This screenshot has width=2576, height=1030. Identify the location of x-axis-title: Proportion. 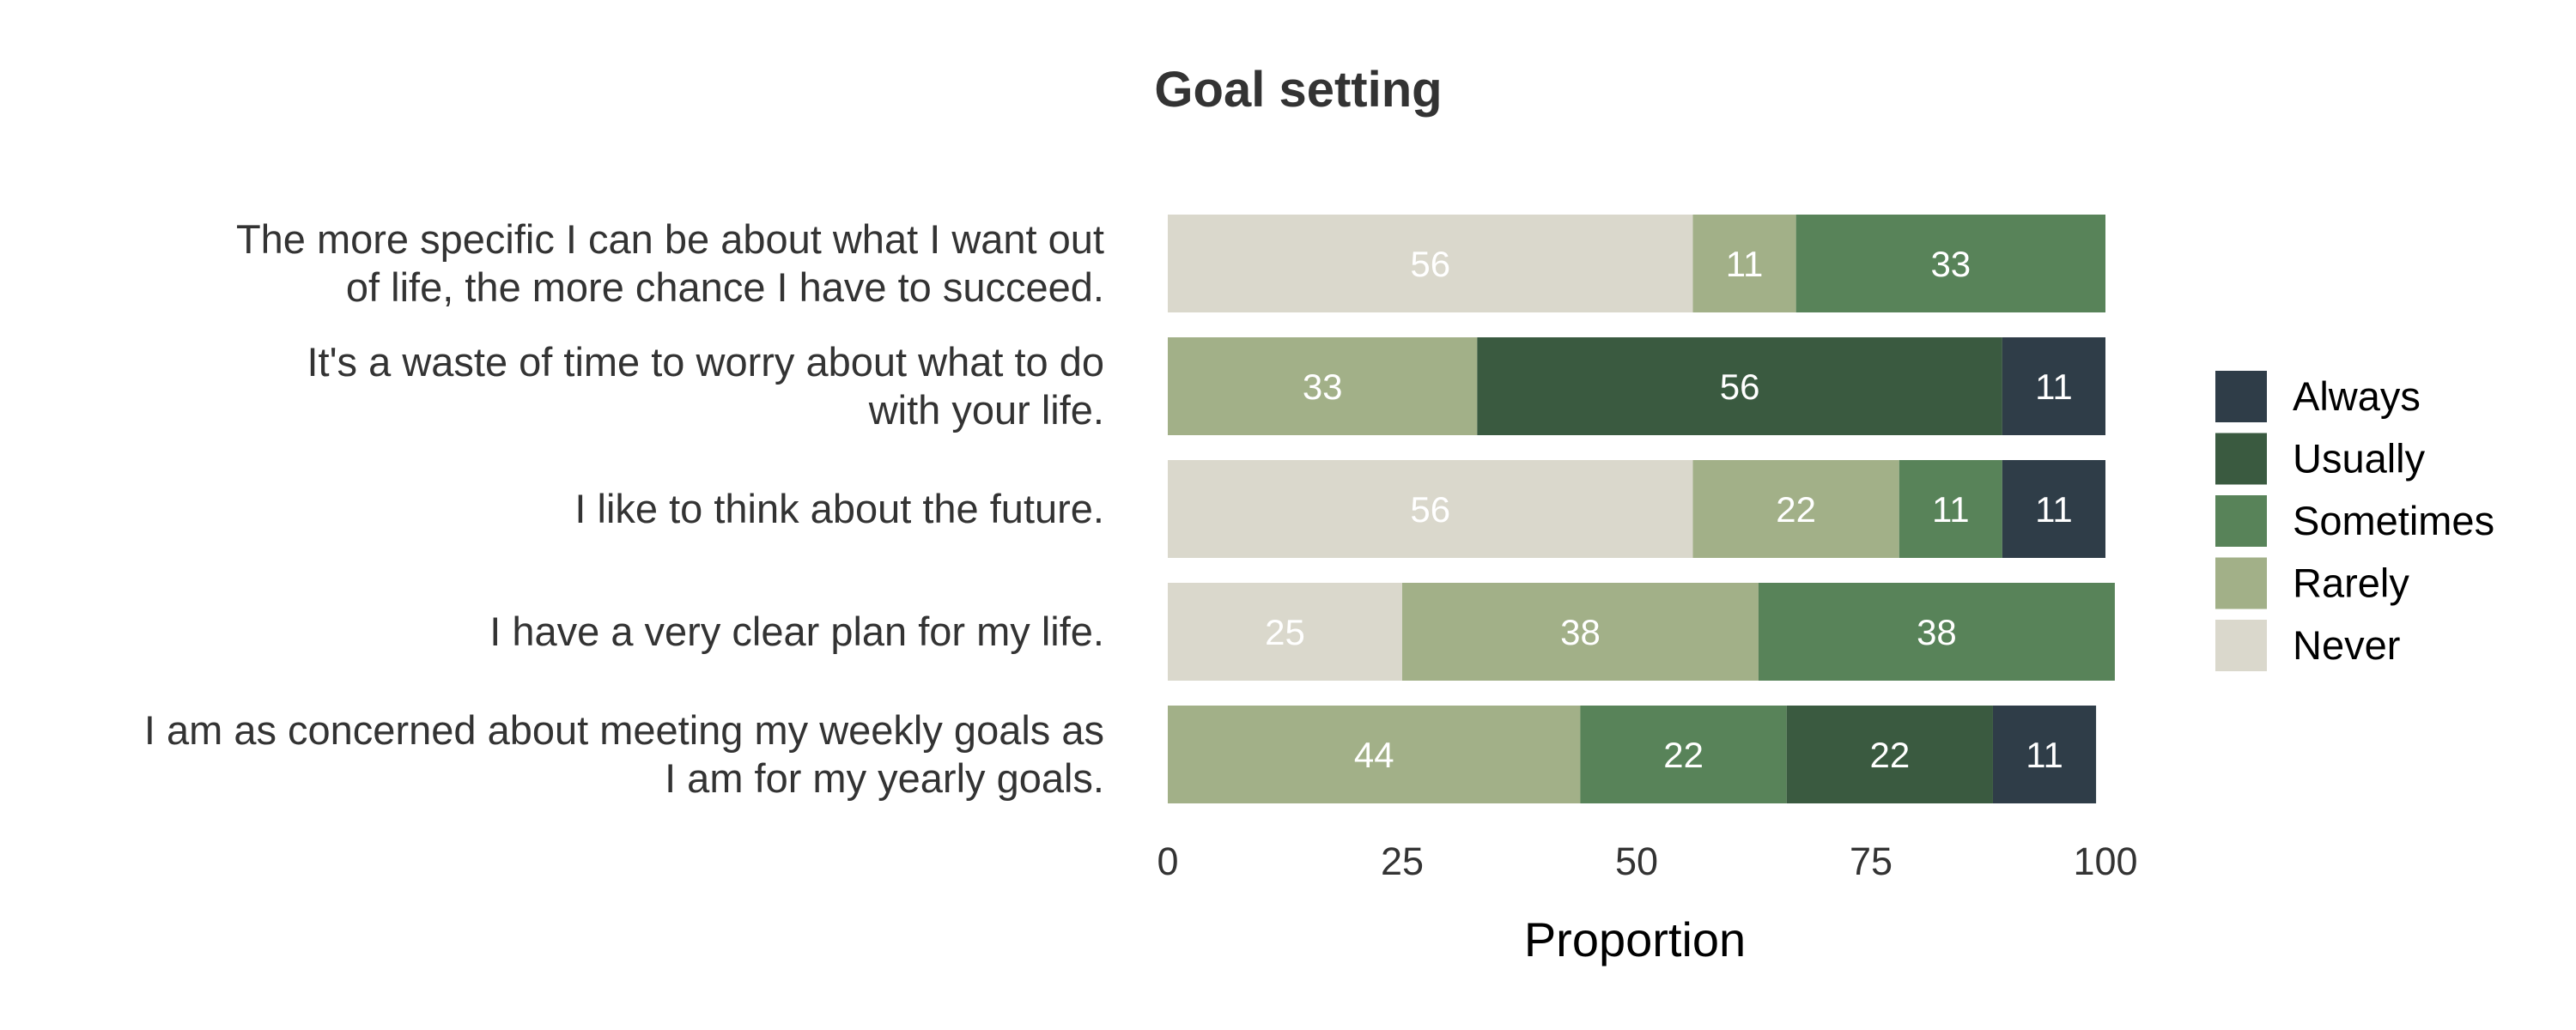
(1635, 939).